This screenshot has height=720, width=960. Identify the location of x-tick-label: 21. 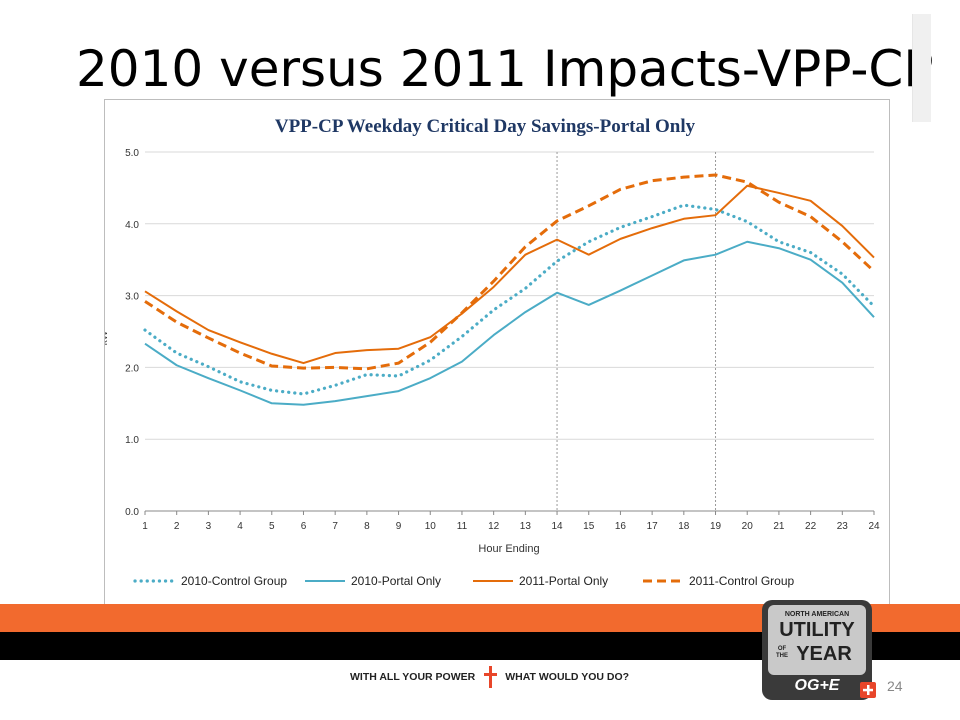
(779, 526).